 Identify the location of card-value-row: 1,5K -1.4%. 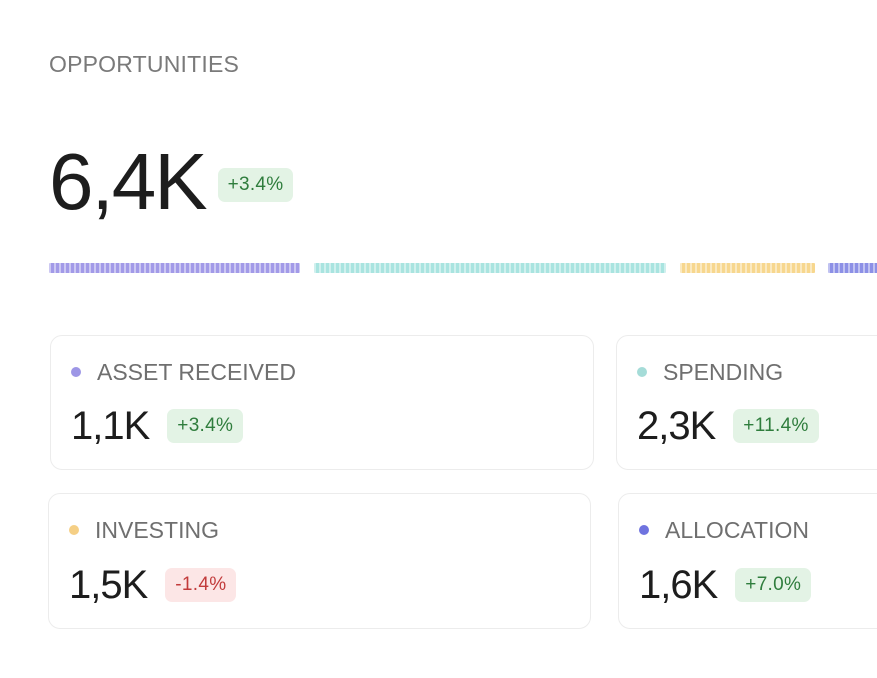
(153, 585).